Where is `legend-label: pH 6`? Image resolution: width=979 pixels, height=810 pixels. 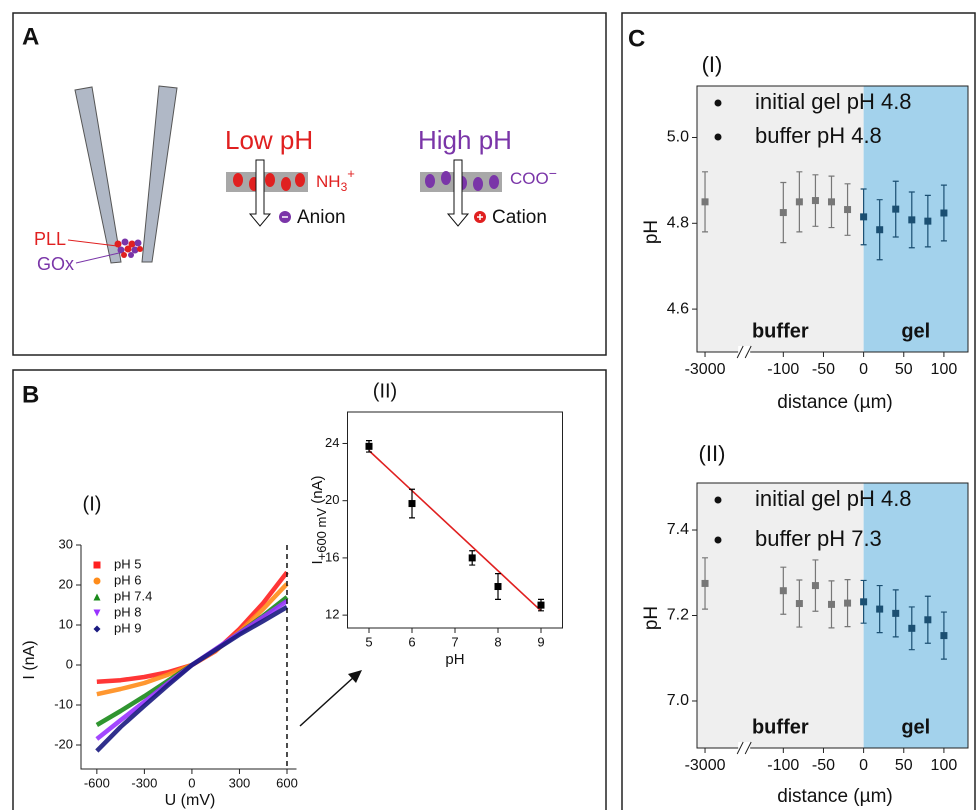
legend-label: pH 6 is located at coordinates (127, 579).